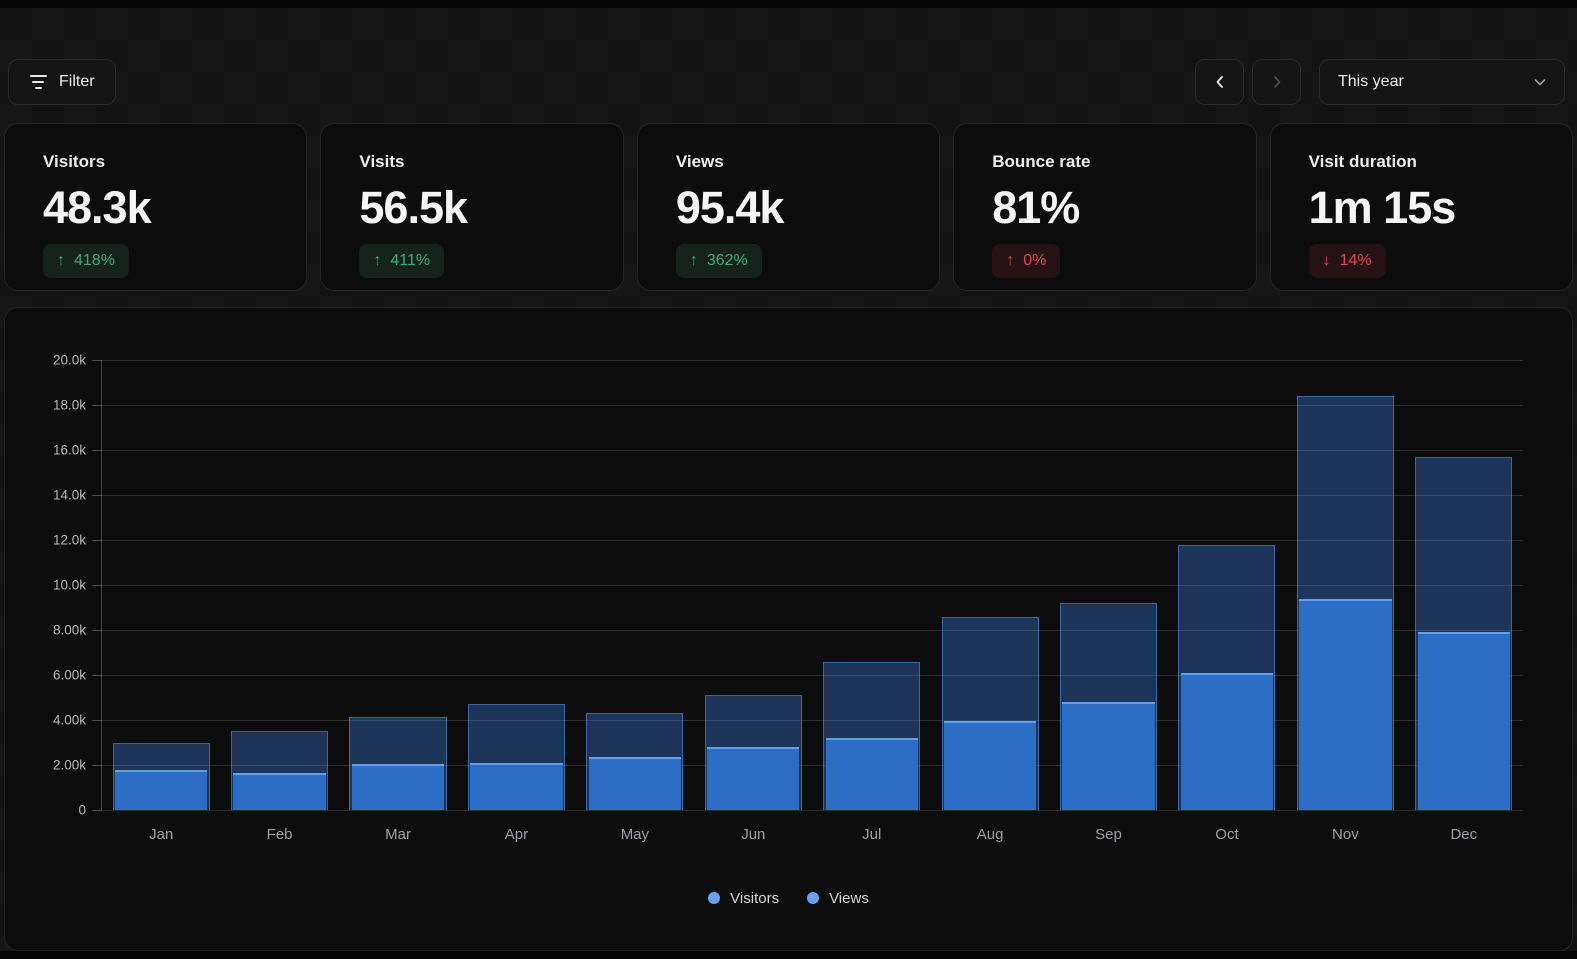 The height and width of the screenshot is (959, 1577). What do you see at coordinates (1036, 207) in the screenshot?
I see `stat-value: 81%` at bounding box center [1036, 207].